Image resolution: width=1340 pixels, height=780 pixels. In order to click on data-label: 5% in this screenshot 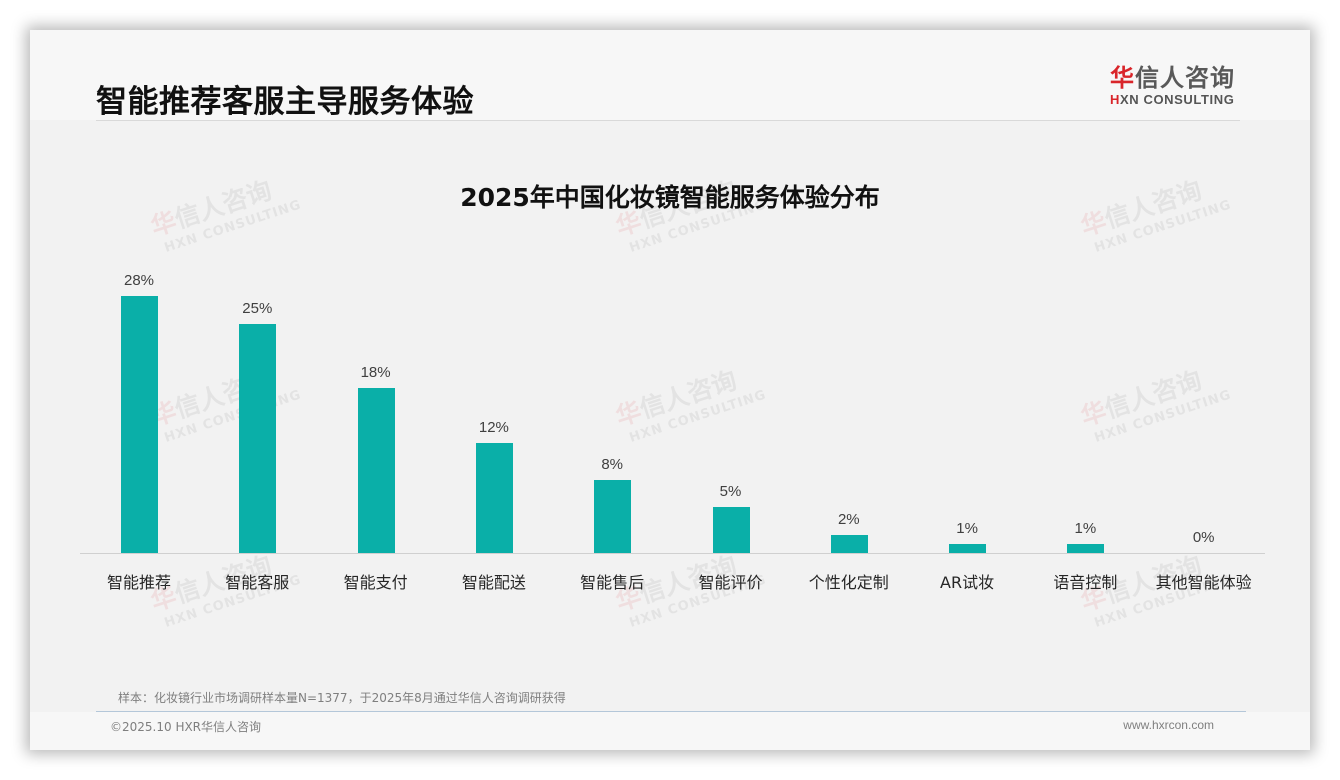, I will do `click(730, 492)`.